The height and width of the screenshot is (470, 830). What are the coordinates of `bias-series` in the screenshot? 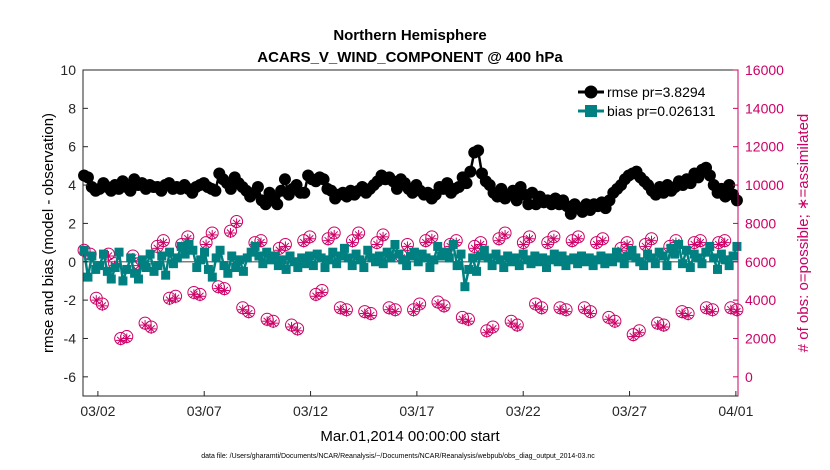 It's located at (410, 266).